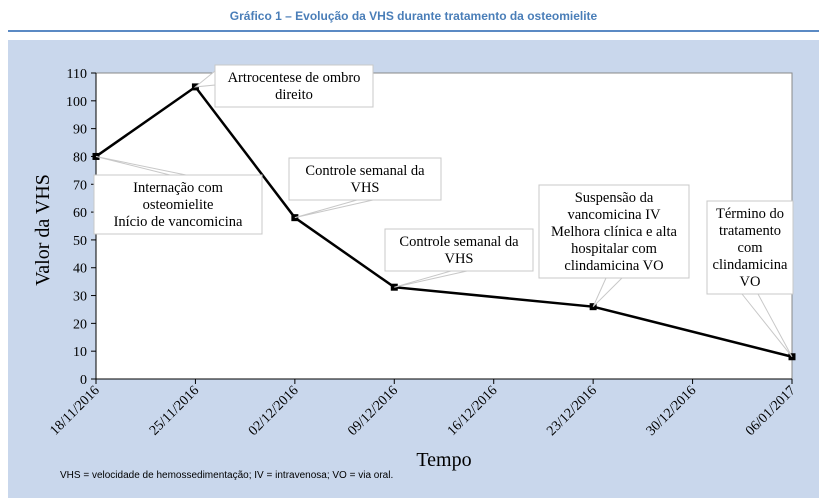 The width and height of the screenshot is (827, 502). Describe the element at coordinates (750, 214) in the screenshot. I see `callout-text-line: Término do` at that location.